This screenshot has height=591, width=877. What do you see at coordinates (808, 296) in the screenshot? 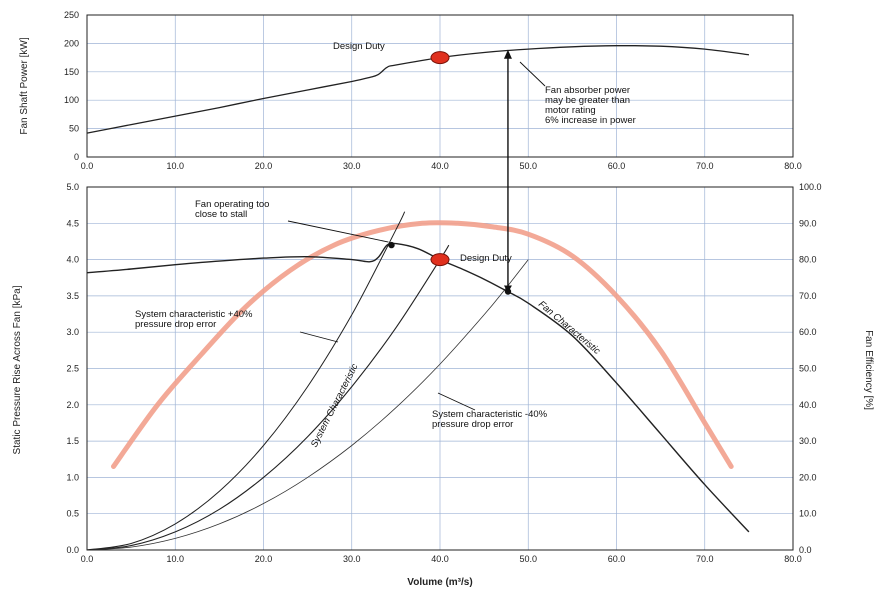
I see `bottom-y2-tick-label: 70.0` at bounding box center [808, 296].